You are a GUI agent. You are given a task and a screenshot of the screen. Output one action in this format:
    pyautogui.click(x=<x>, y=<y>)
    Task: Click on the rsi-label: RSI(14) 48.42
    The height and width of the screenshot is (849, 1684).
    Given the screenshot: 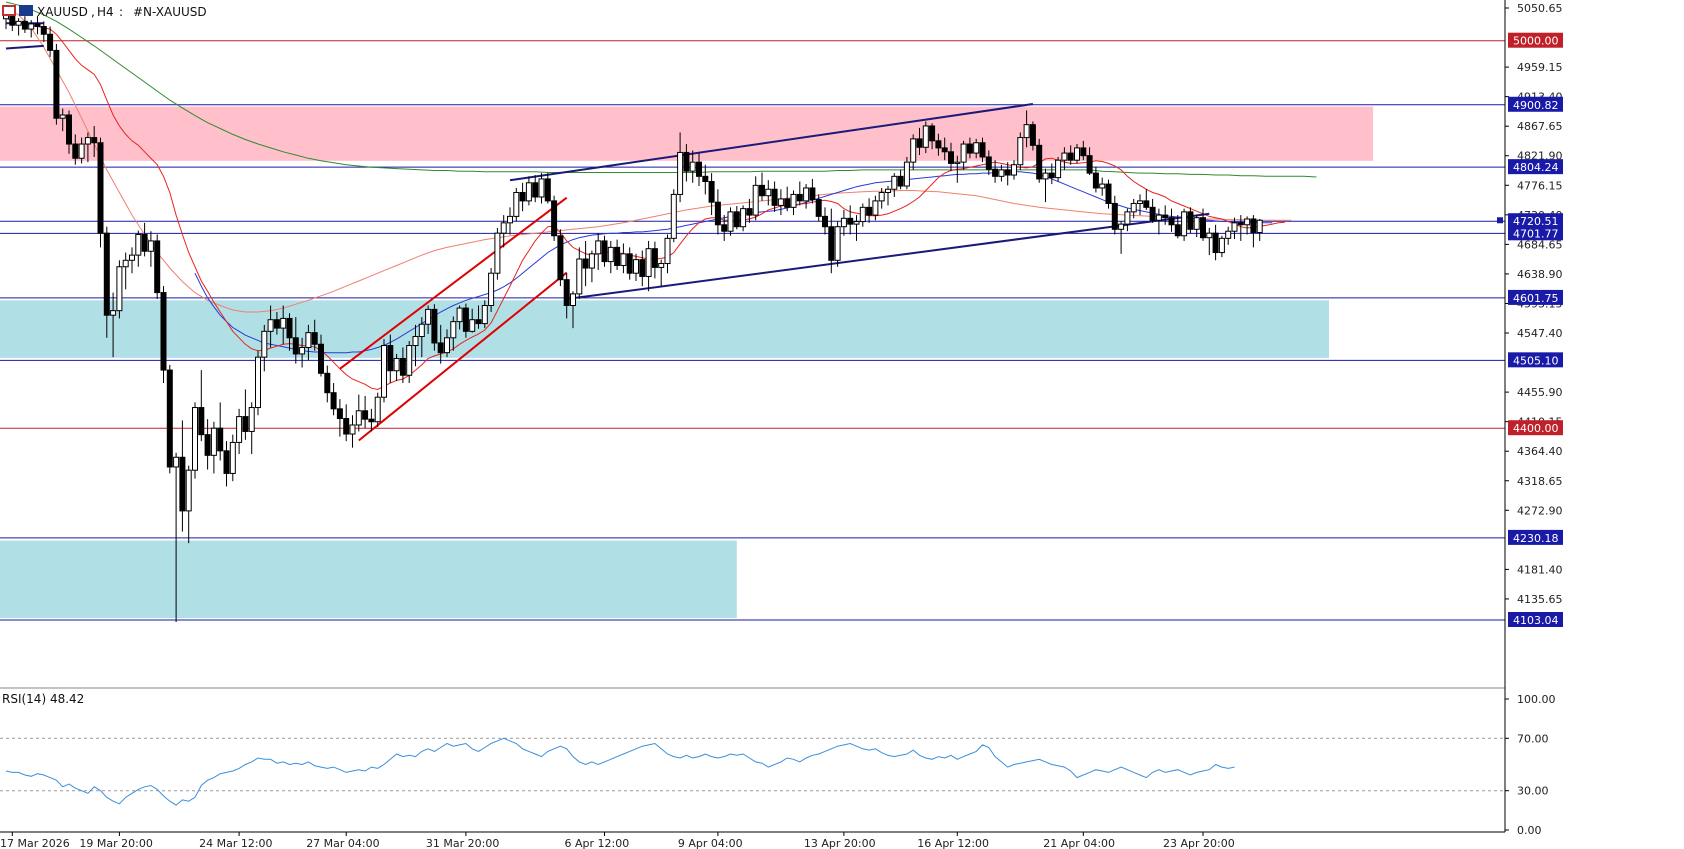 What is the action you would take?
    pyautogui.click(x=43, y=699)
    